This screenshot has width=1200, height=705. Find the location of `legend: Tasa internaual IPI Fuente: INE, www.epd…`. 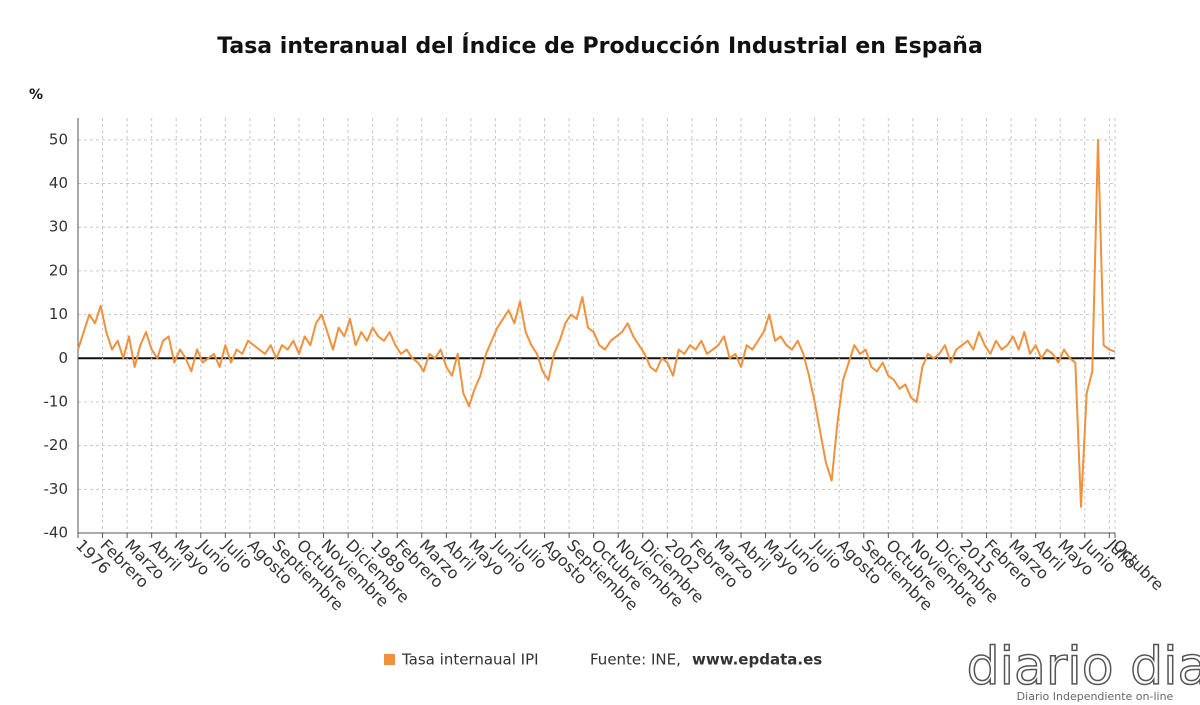

legend: Tasa internaual IPI Fuente: INE, www.epd… is located at coordinates (603, 660).